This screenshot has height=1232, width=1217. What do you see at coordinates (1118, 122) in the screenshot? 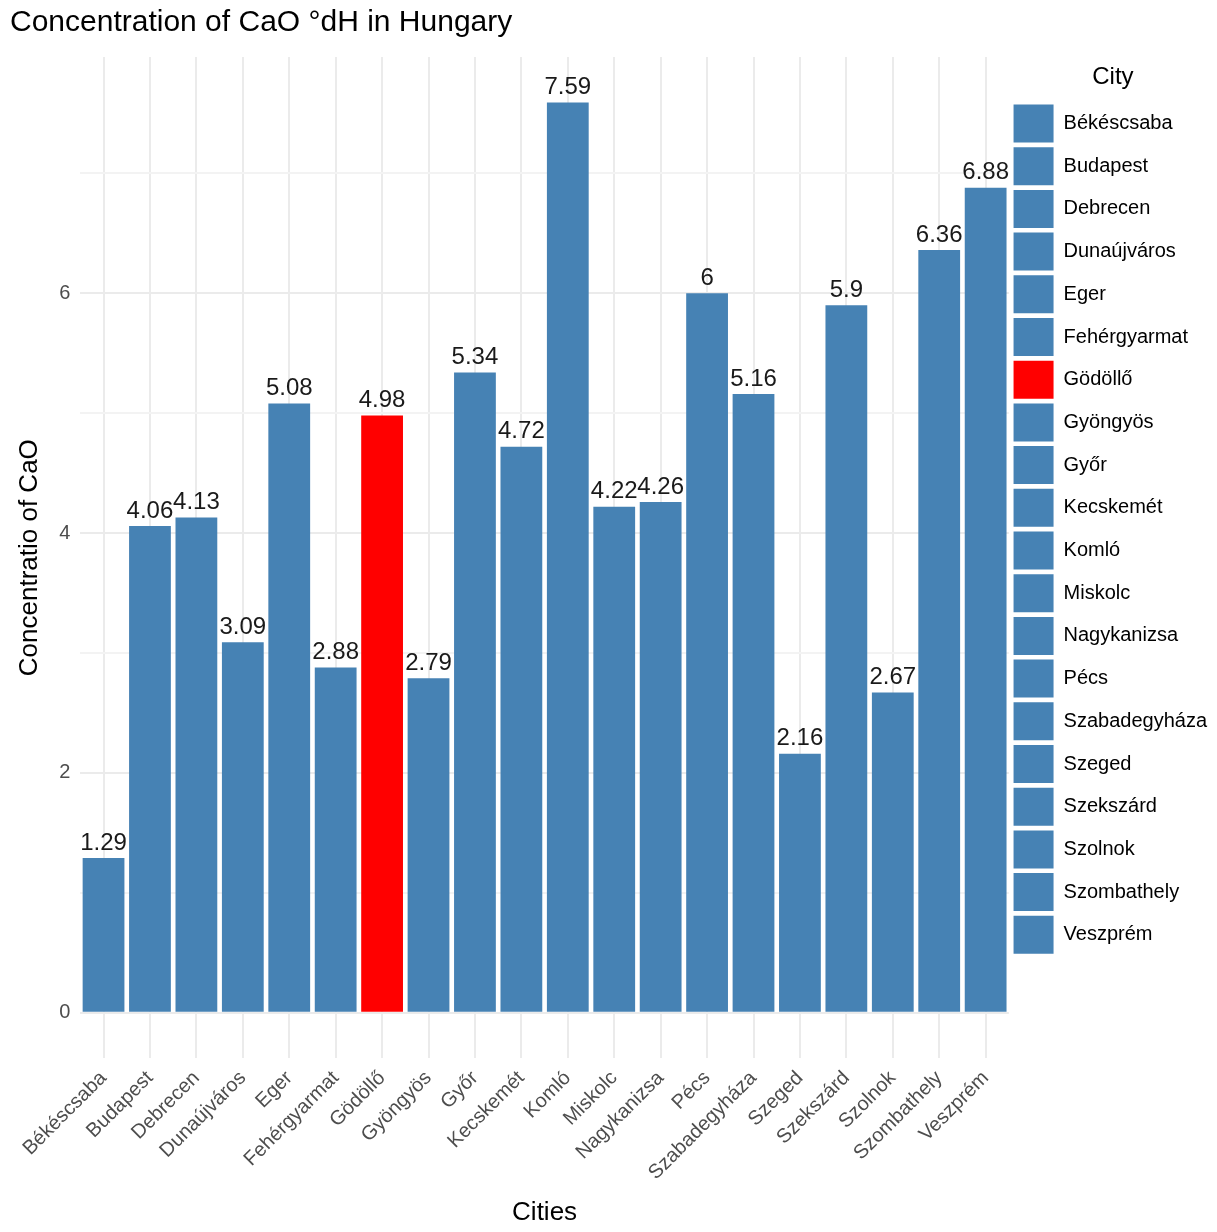
I see `legend-label: Békéscsaba` at bounding box center [1118, 122].